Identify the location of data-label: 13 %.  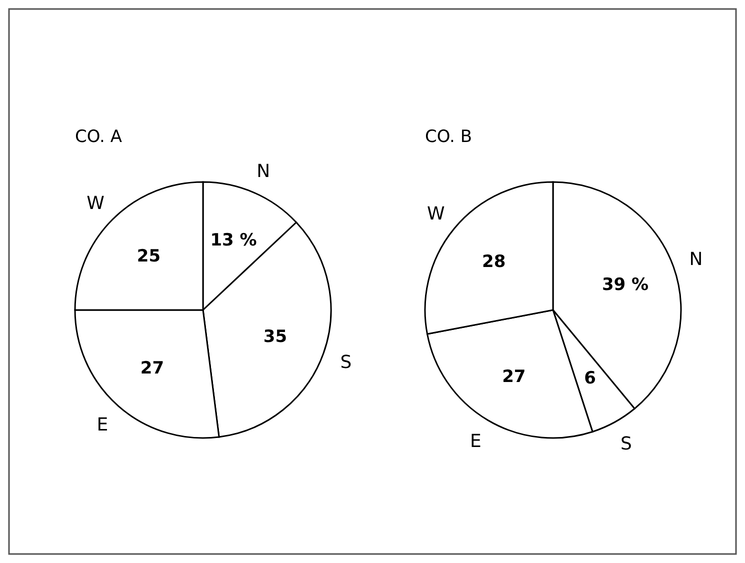
(233, 240).